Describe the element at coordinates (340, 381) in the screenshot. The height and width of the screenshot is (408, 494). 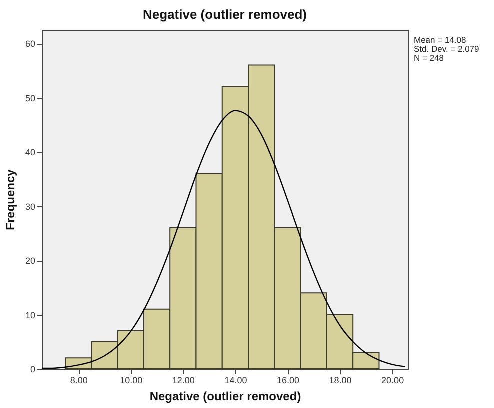
I see `x-tick-label: 18.00` at that location.